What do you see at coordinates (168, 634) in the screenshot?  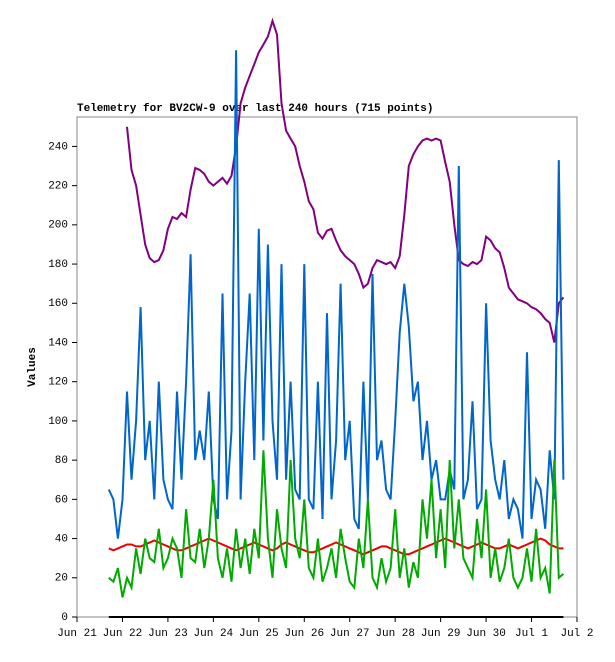 I see `x-tick-label: Jun 23` at bounding box center [168, 634].